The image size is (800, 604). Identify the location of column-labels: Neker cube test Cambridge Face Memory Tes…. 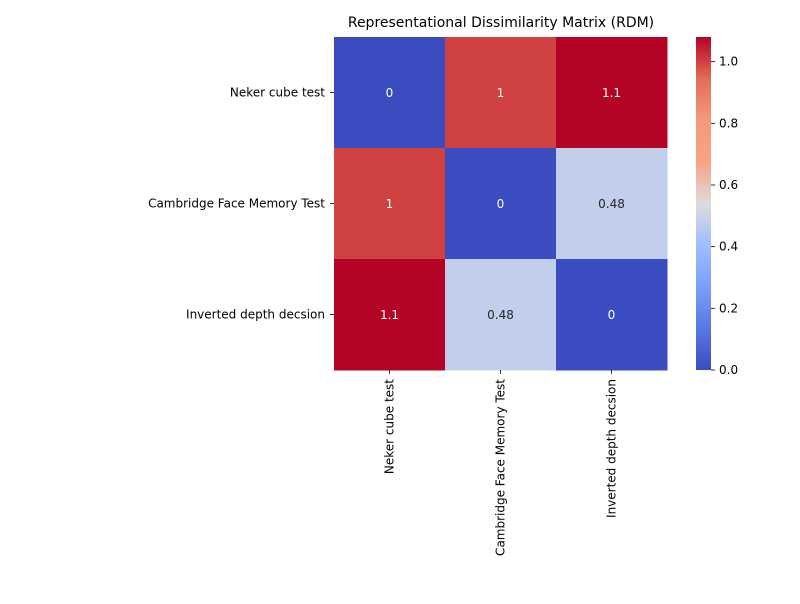
(501, 463).